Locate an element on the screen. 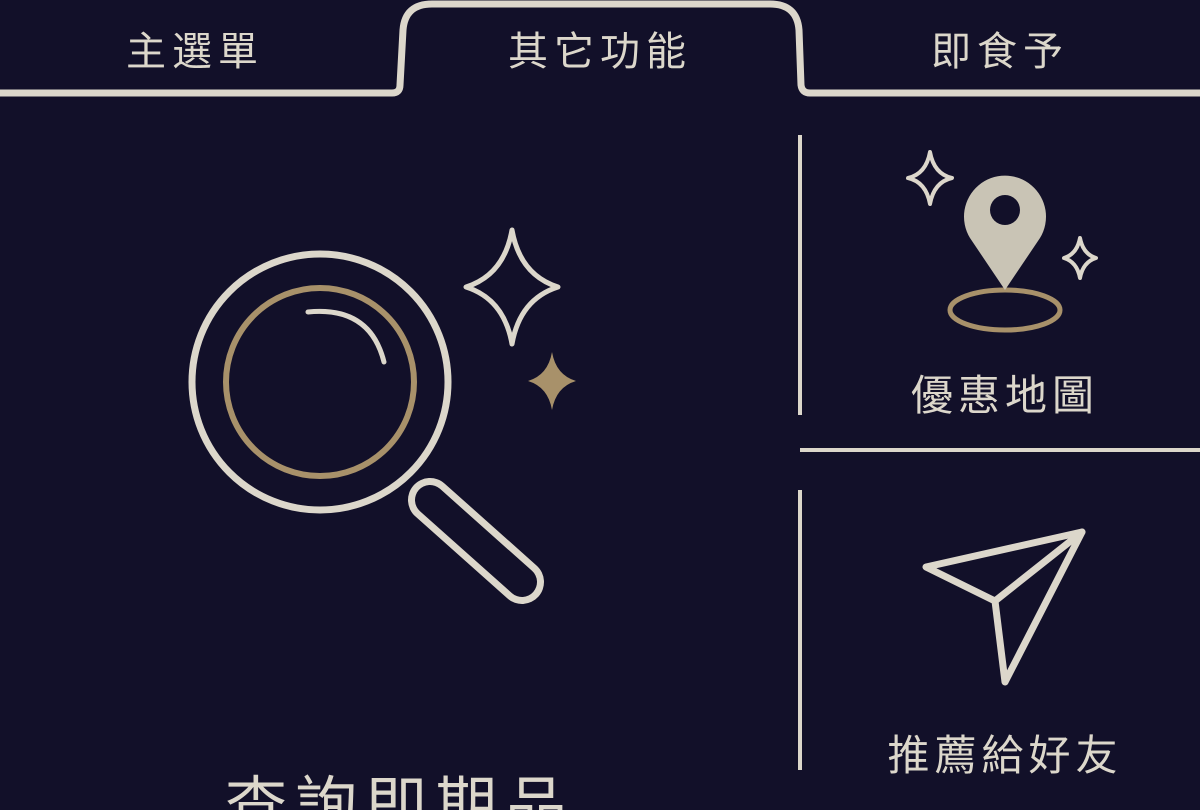 The width and height of the screenshot is (1200, 810). discount-map-button: 優惠地圖 is located at coordinates (1005, 280).